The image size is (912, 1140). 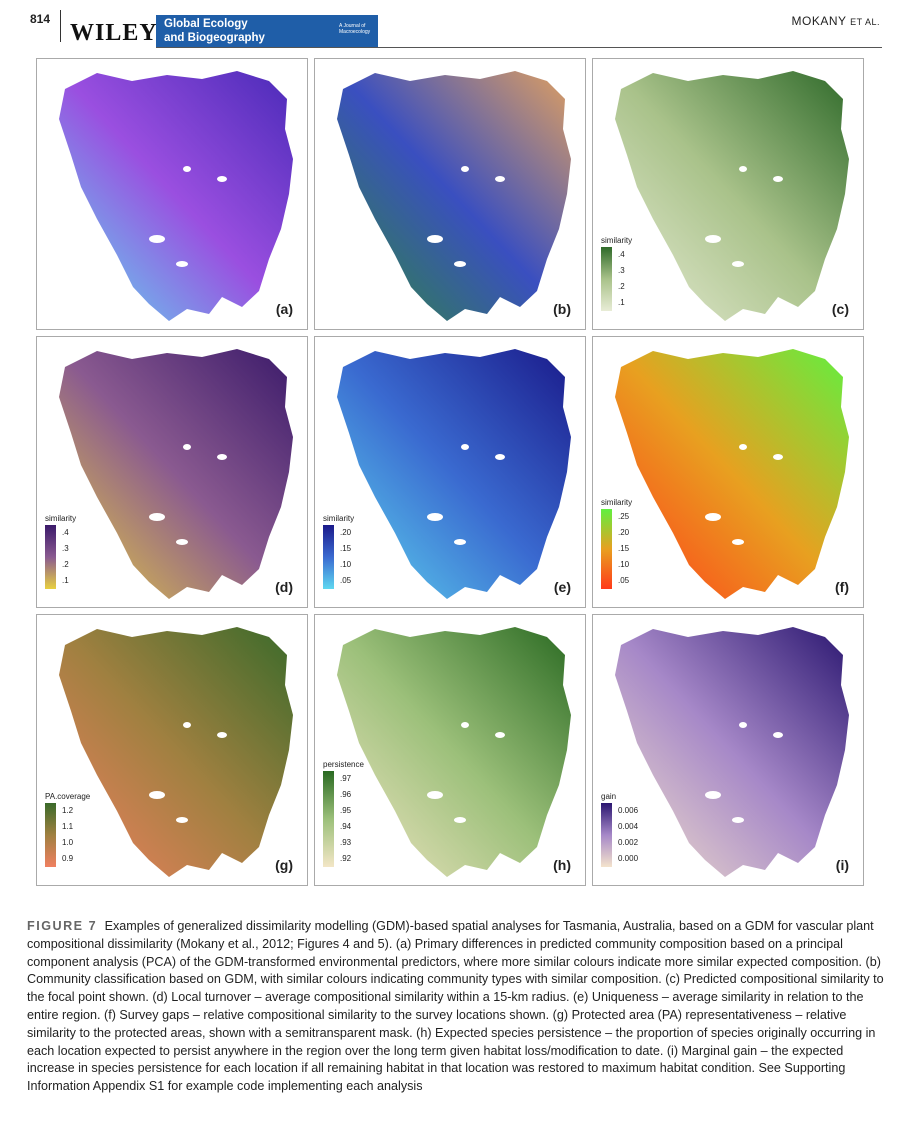 I want to click on publisher-logo: WILEY, so click(x=114, y=33).